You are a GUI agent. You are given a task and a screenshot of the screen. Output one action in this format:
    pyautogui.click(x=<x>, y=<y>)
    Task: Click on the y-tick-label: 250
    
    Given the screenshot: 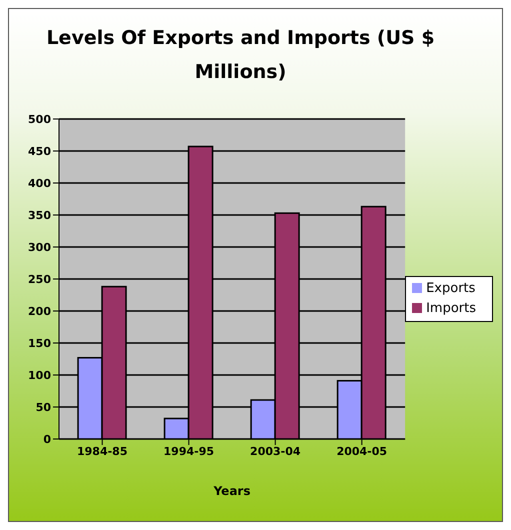 What is the action you would take?
    pyautogui.click(x=40, y=279)
    